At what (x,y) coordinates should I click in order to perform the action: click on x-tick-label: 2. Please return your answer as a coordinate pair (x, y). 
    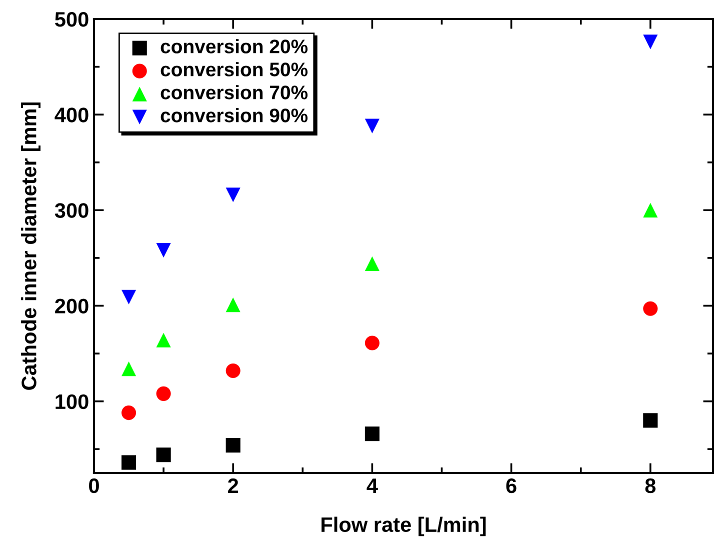
    Looking at the image, I should click on (233, 485).